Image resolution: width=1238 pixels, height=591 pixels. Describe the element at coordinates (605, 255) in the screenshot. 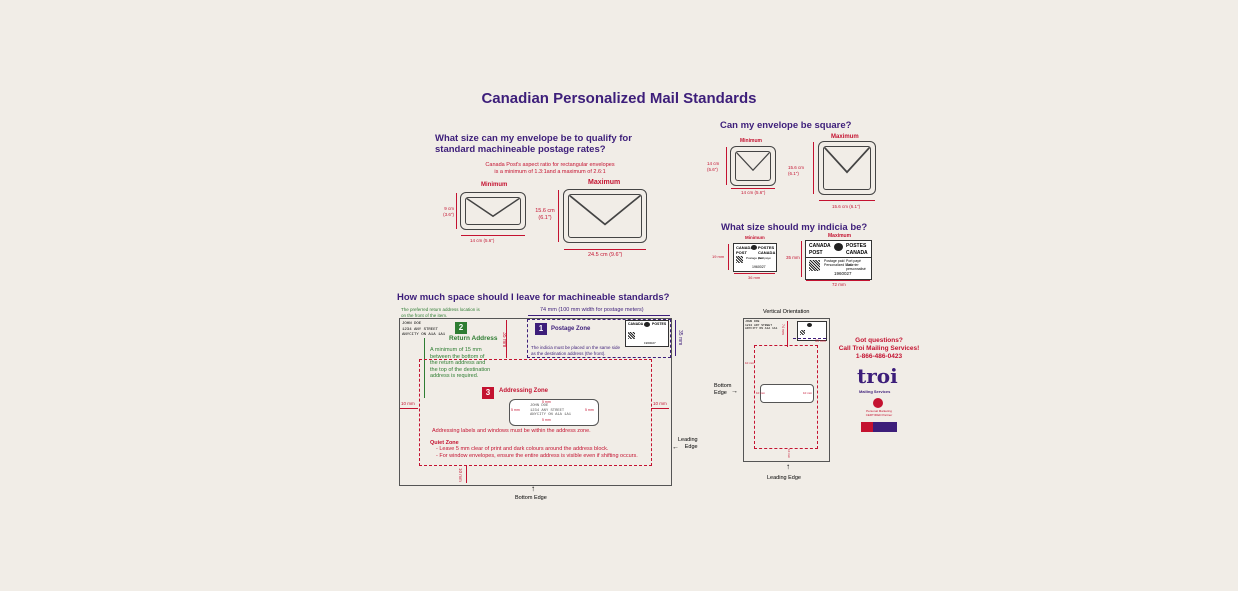

I see `max-width-label: 24.5 cm (9.6")` at that location.